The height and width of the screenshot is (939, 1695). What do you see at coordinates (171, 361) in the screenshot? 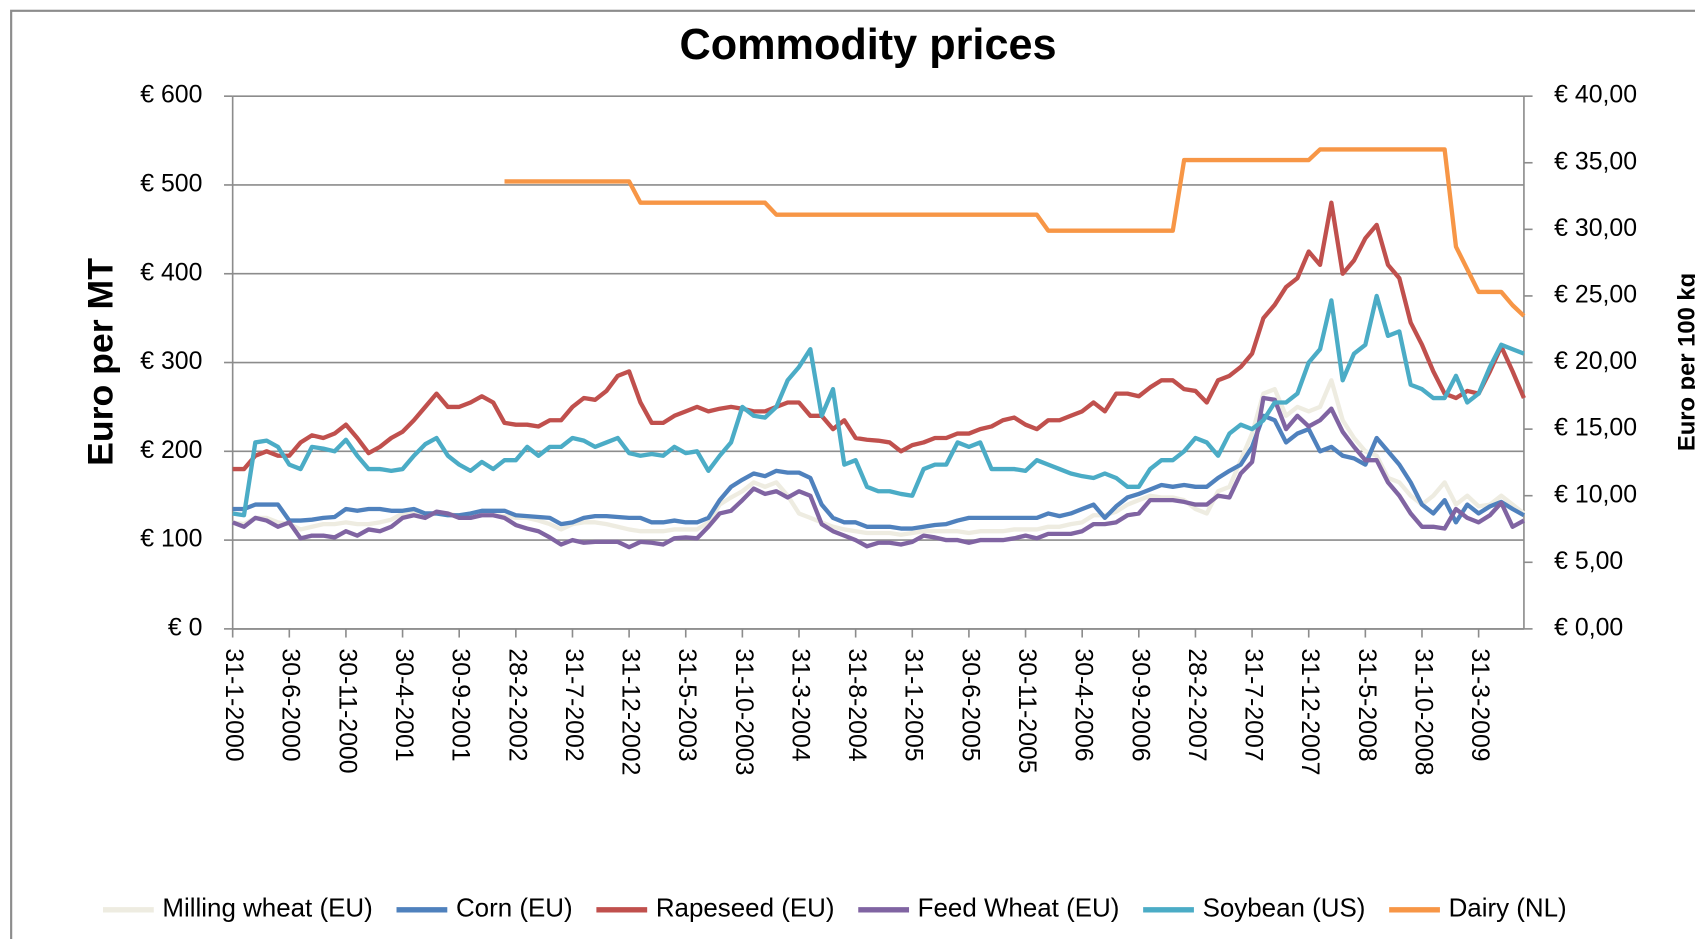
I see `y-tick-label: € 300` at bounding box center [171, 361].